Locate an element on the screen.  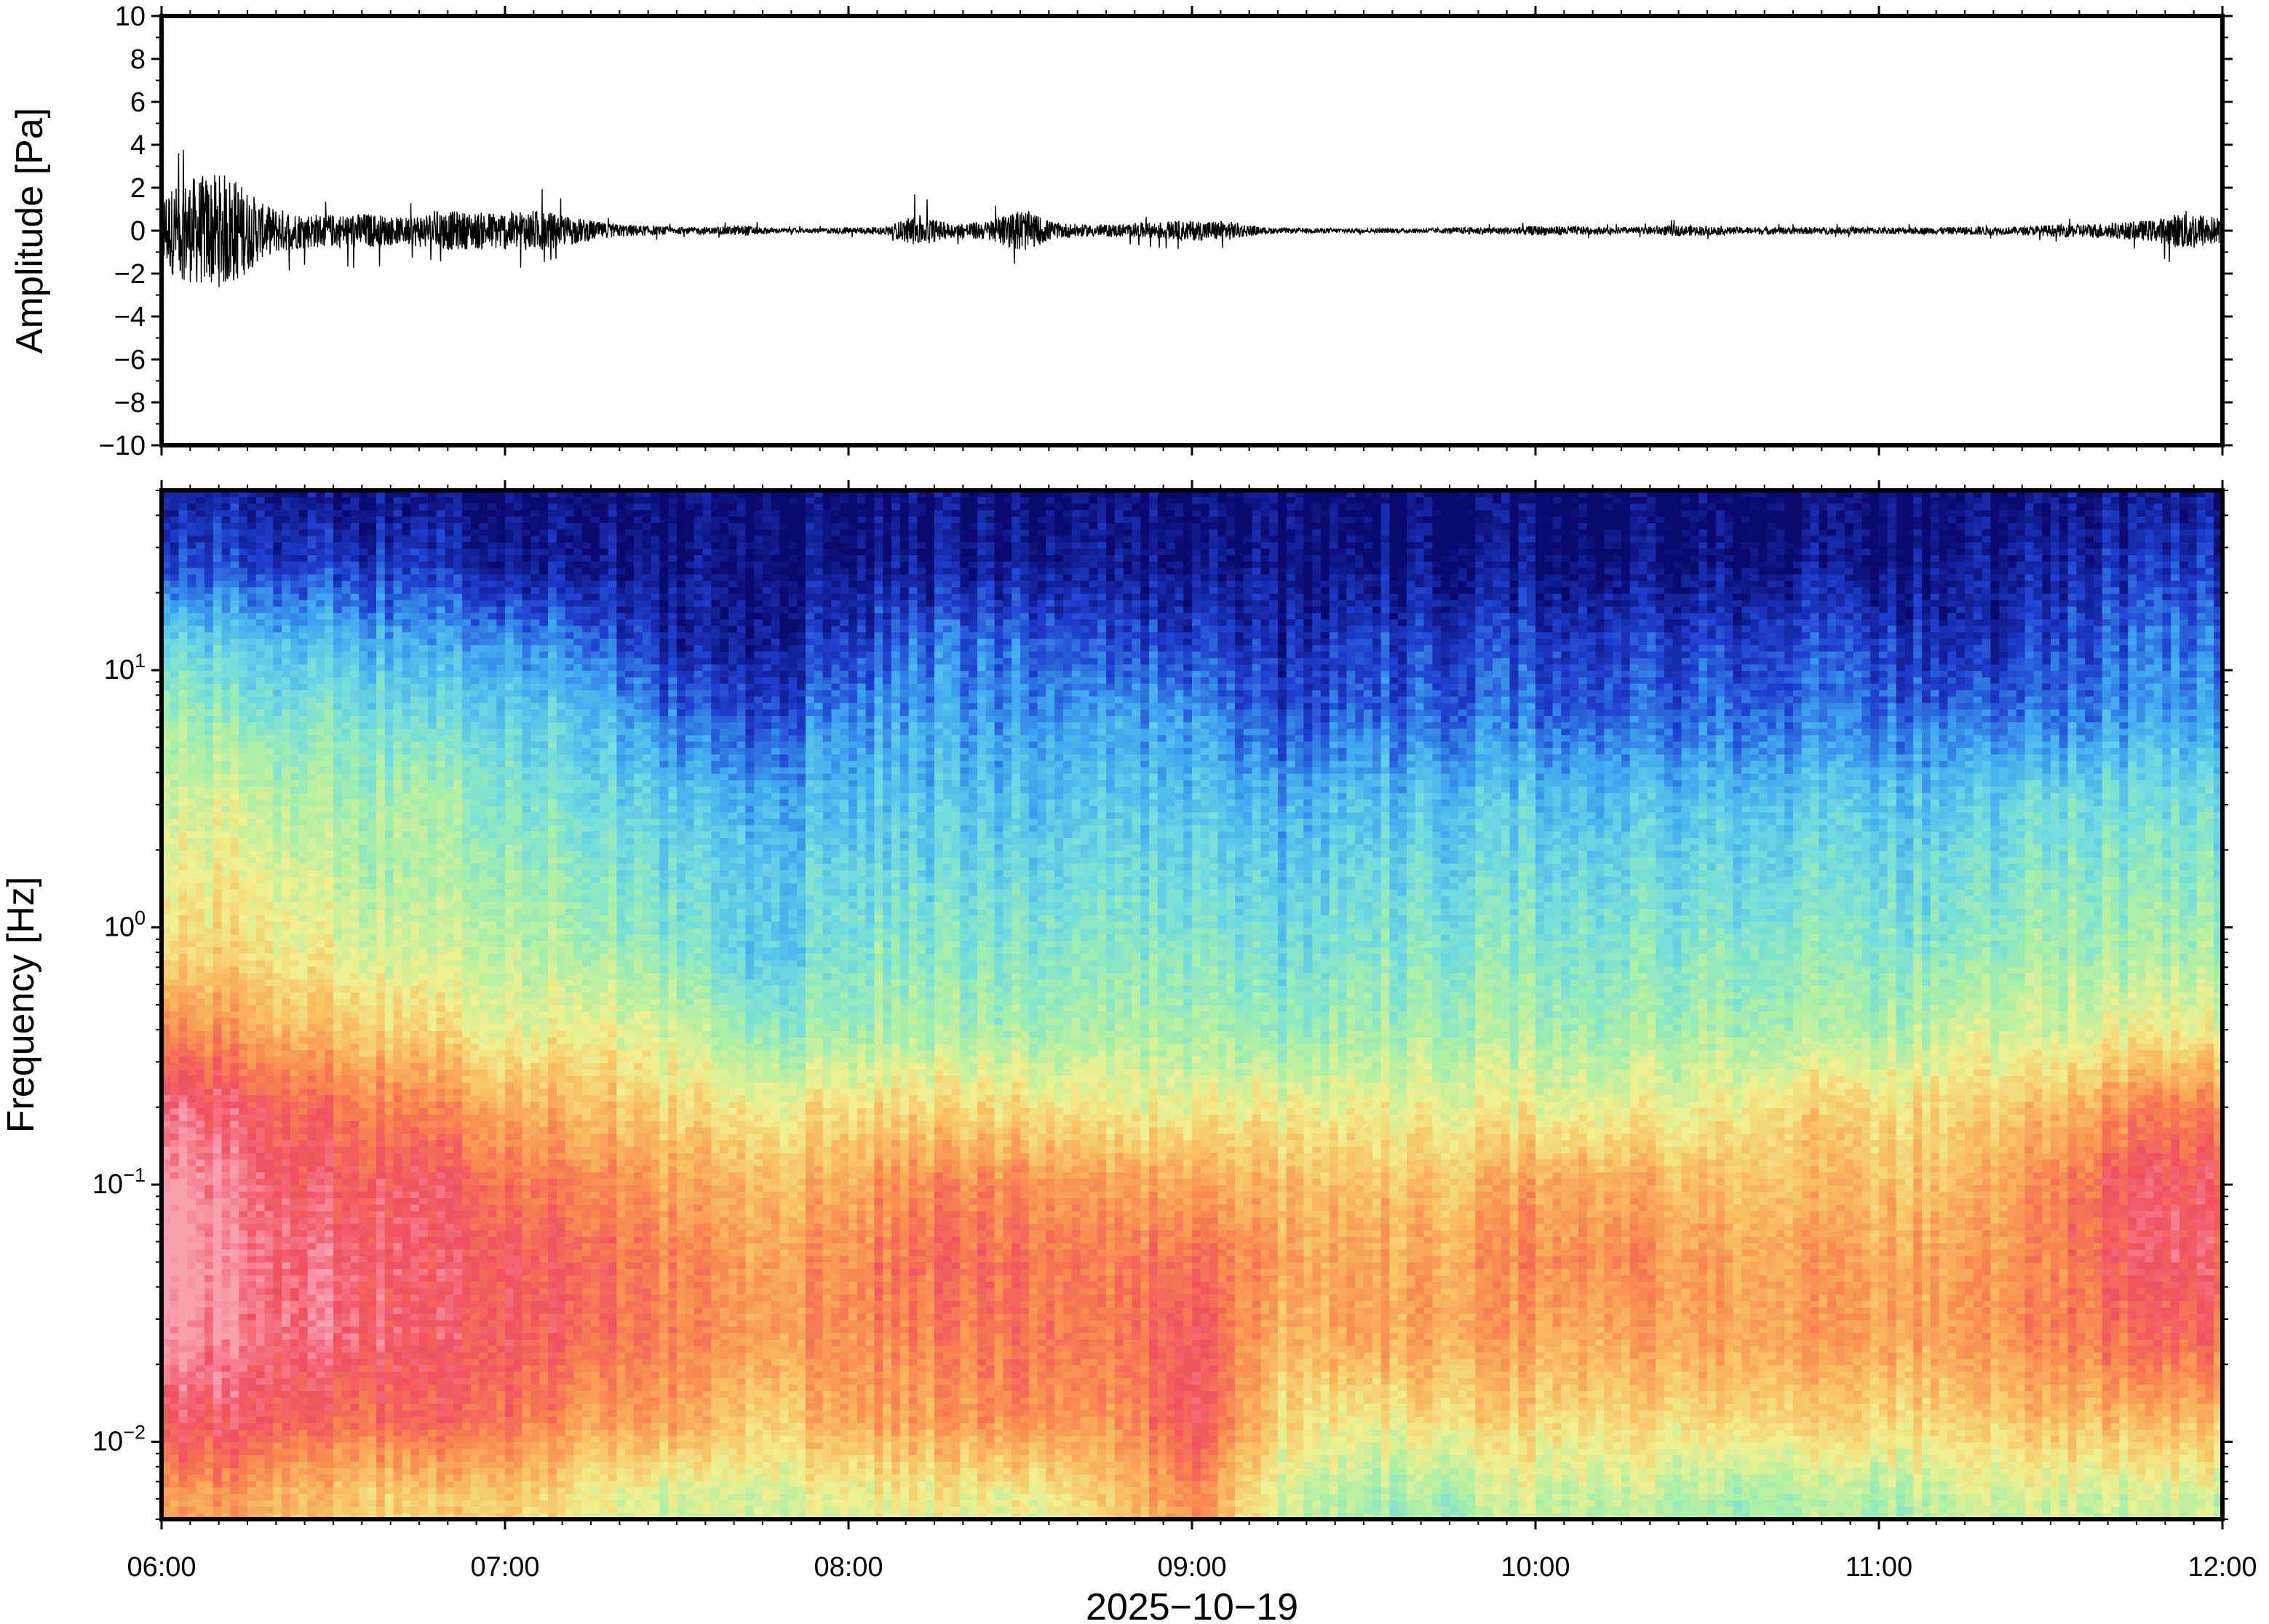
amplitude-tick-label: 4 is located at coordinates (138, 145).